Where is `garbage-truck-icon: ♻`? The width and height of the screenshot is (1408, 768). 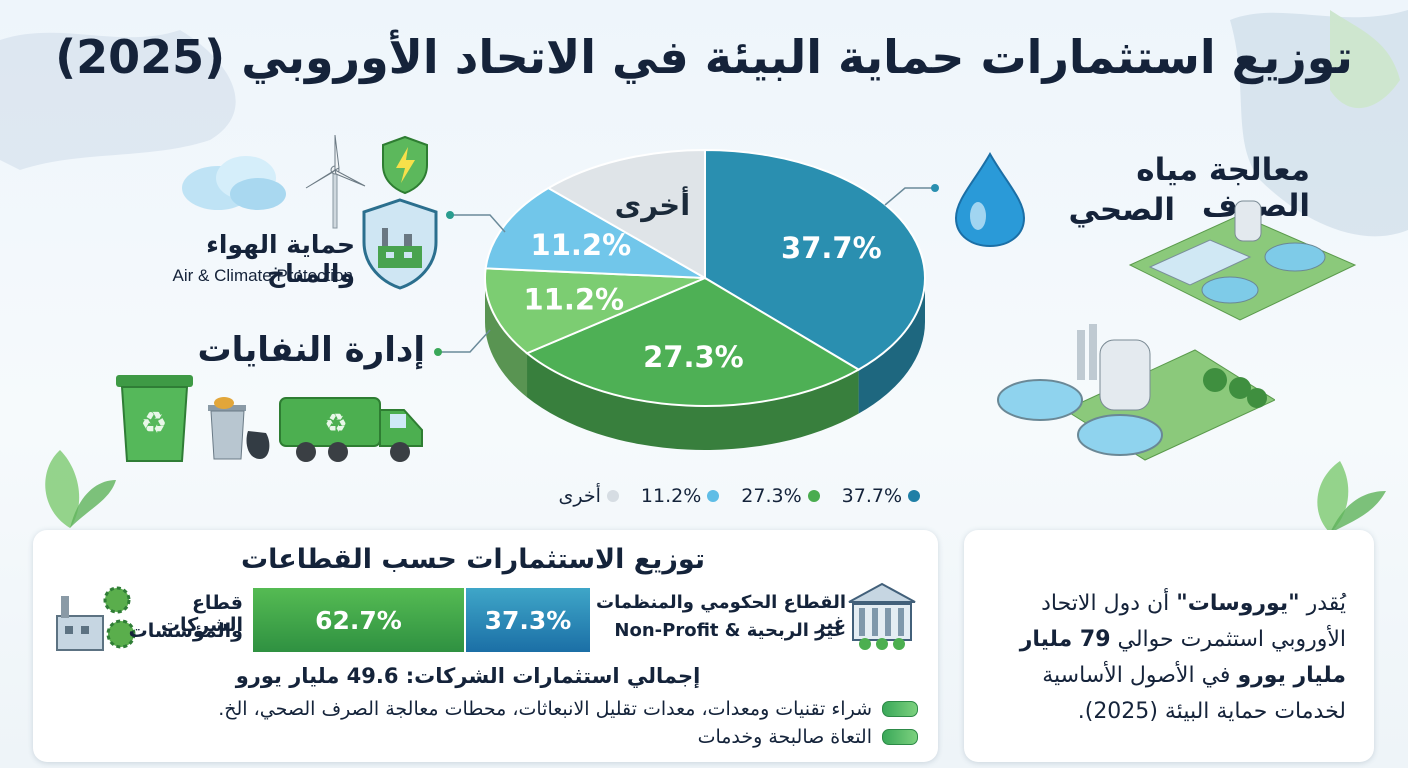
garbage-truck-icon: ♻ is located at coordinates (351, 429).